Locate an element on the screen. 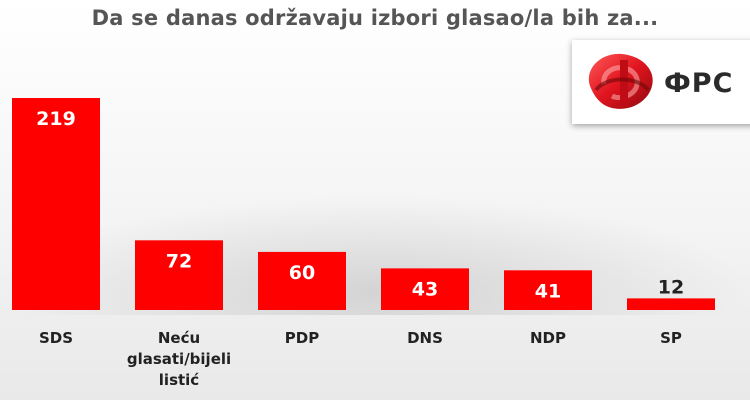 The image size is (750, 400). category-label-2: PDP is located at coordinates (302, 338).